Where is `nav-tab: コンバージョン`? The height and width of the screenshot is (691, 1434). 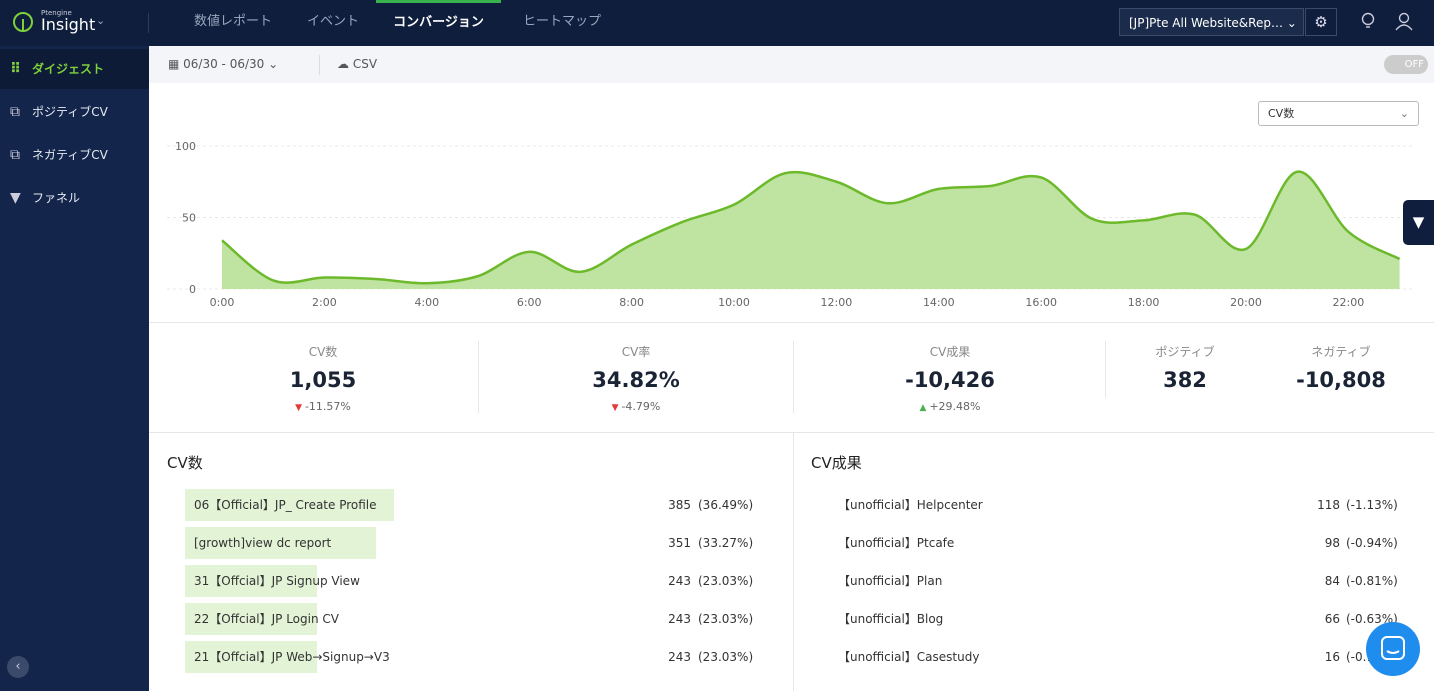
nav-tab: コンバージョン is located at coordinates (438, 24).